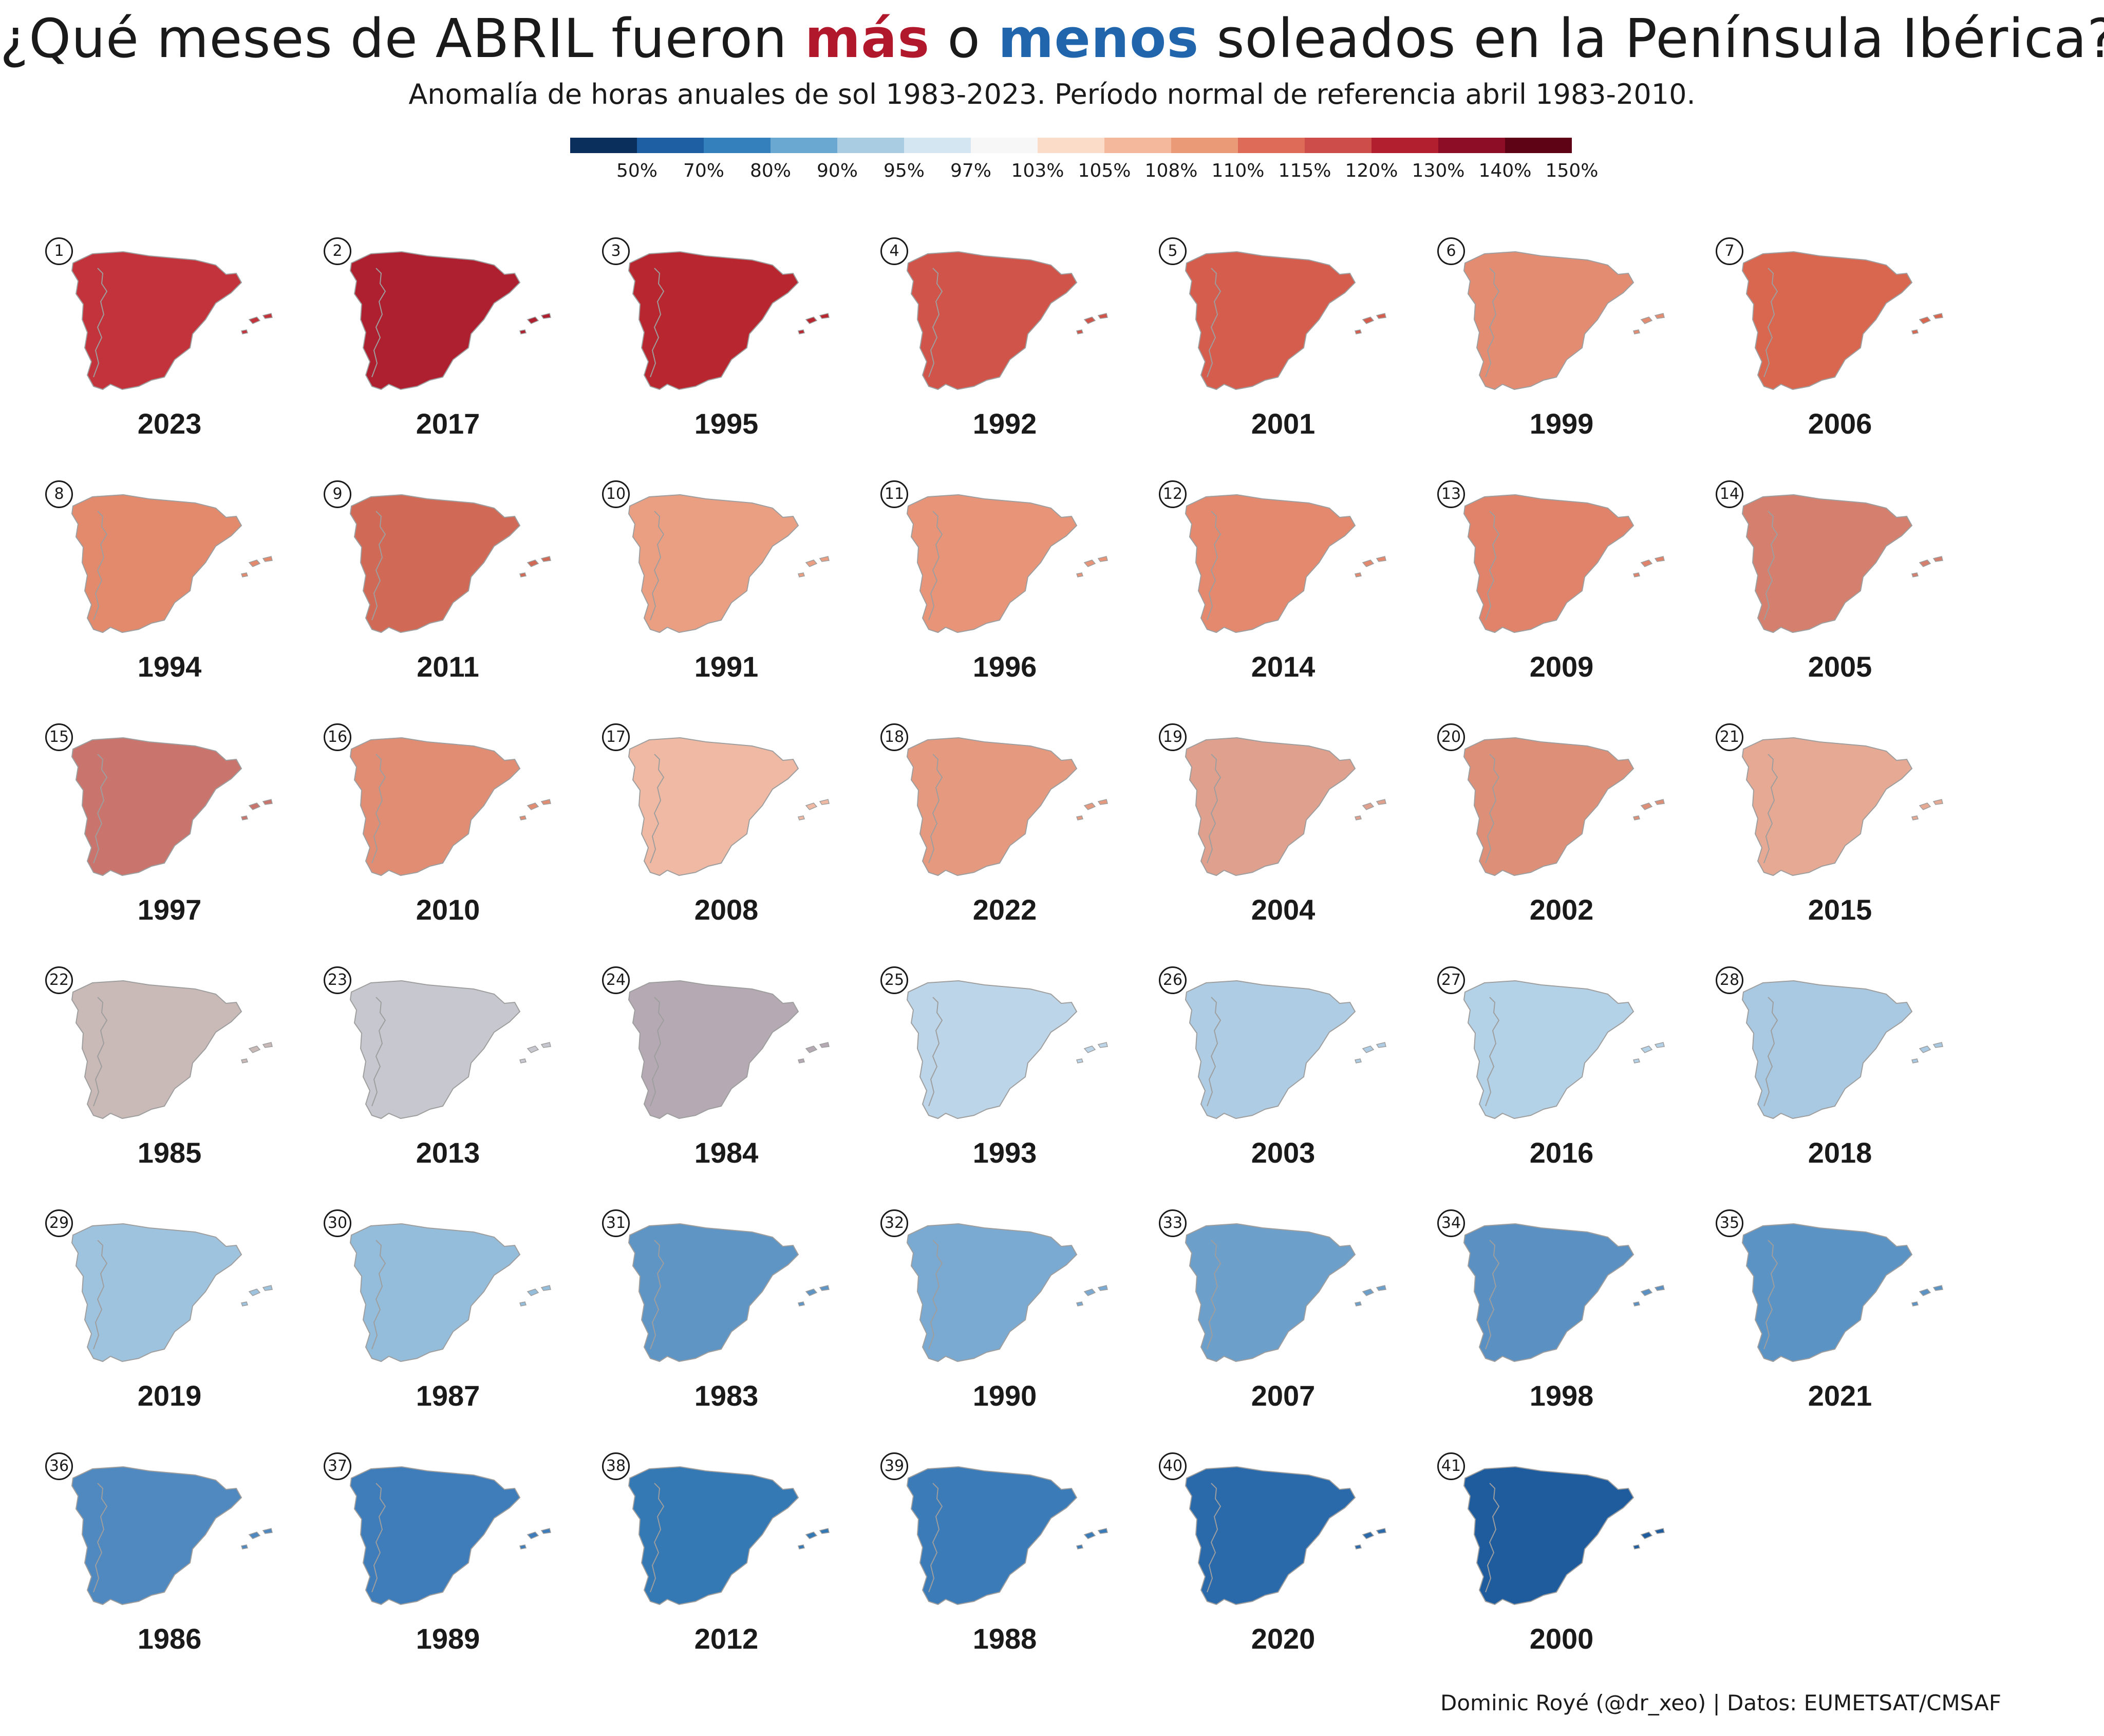 The width and height of the screenshot is (2104, 1736). Describe the element at coordinates (1283, 910) in the screenshot. I see `year-label: 2004` at that location.